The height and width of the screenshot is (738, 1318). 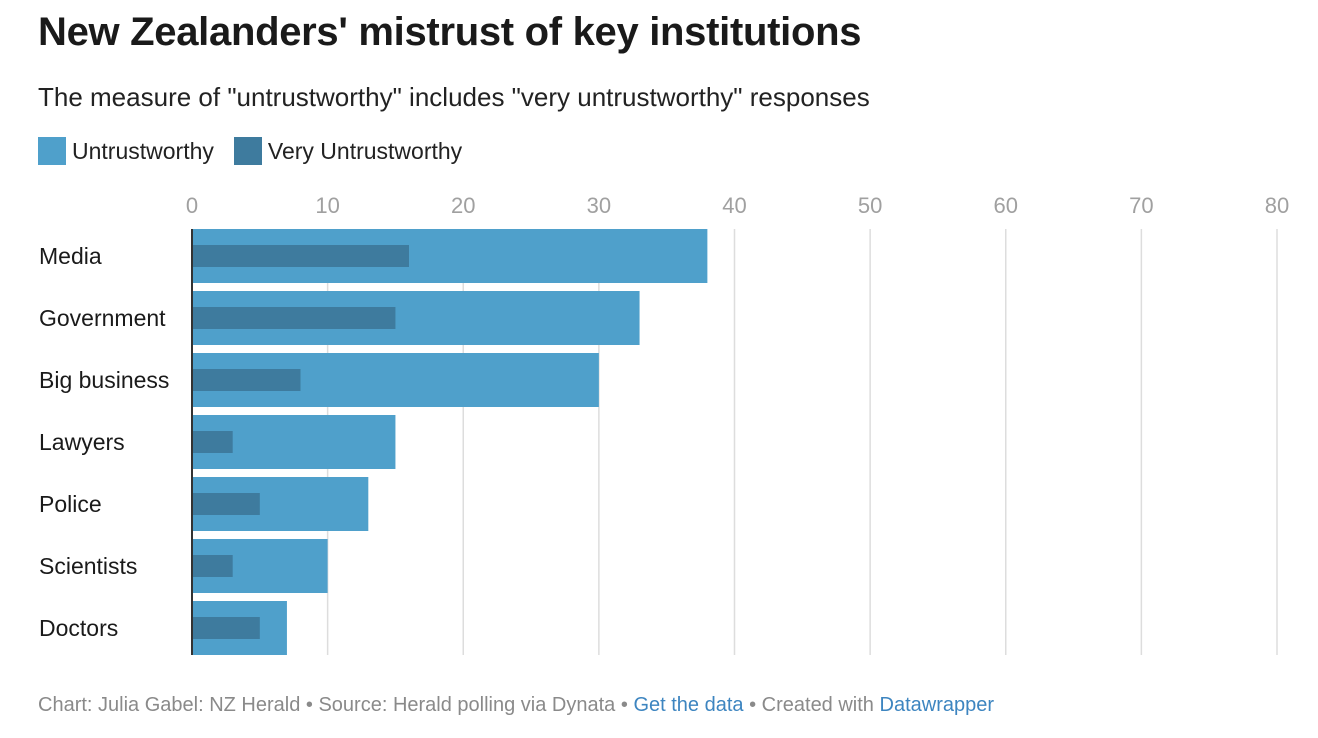 I want to click on legend-swatch-untrustworthy, so click(x=52, y=151).